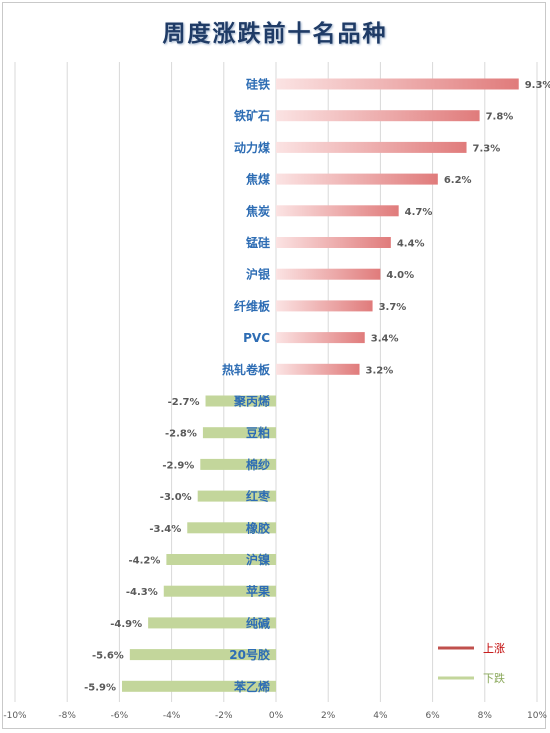  I want to click on x-tick-label: -2%, so click(224, 716).